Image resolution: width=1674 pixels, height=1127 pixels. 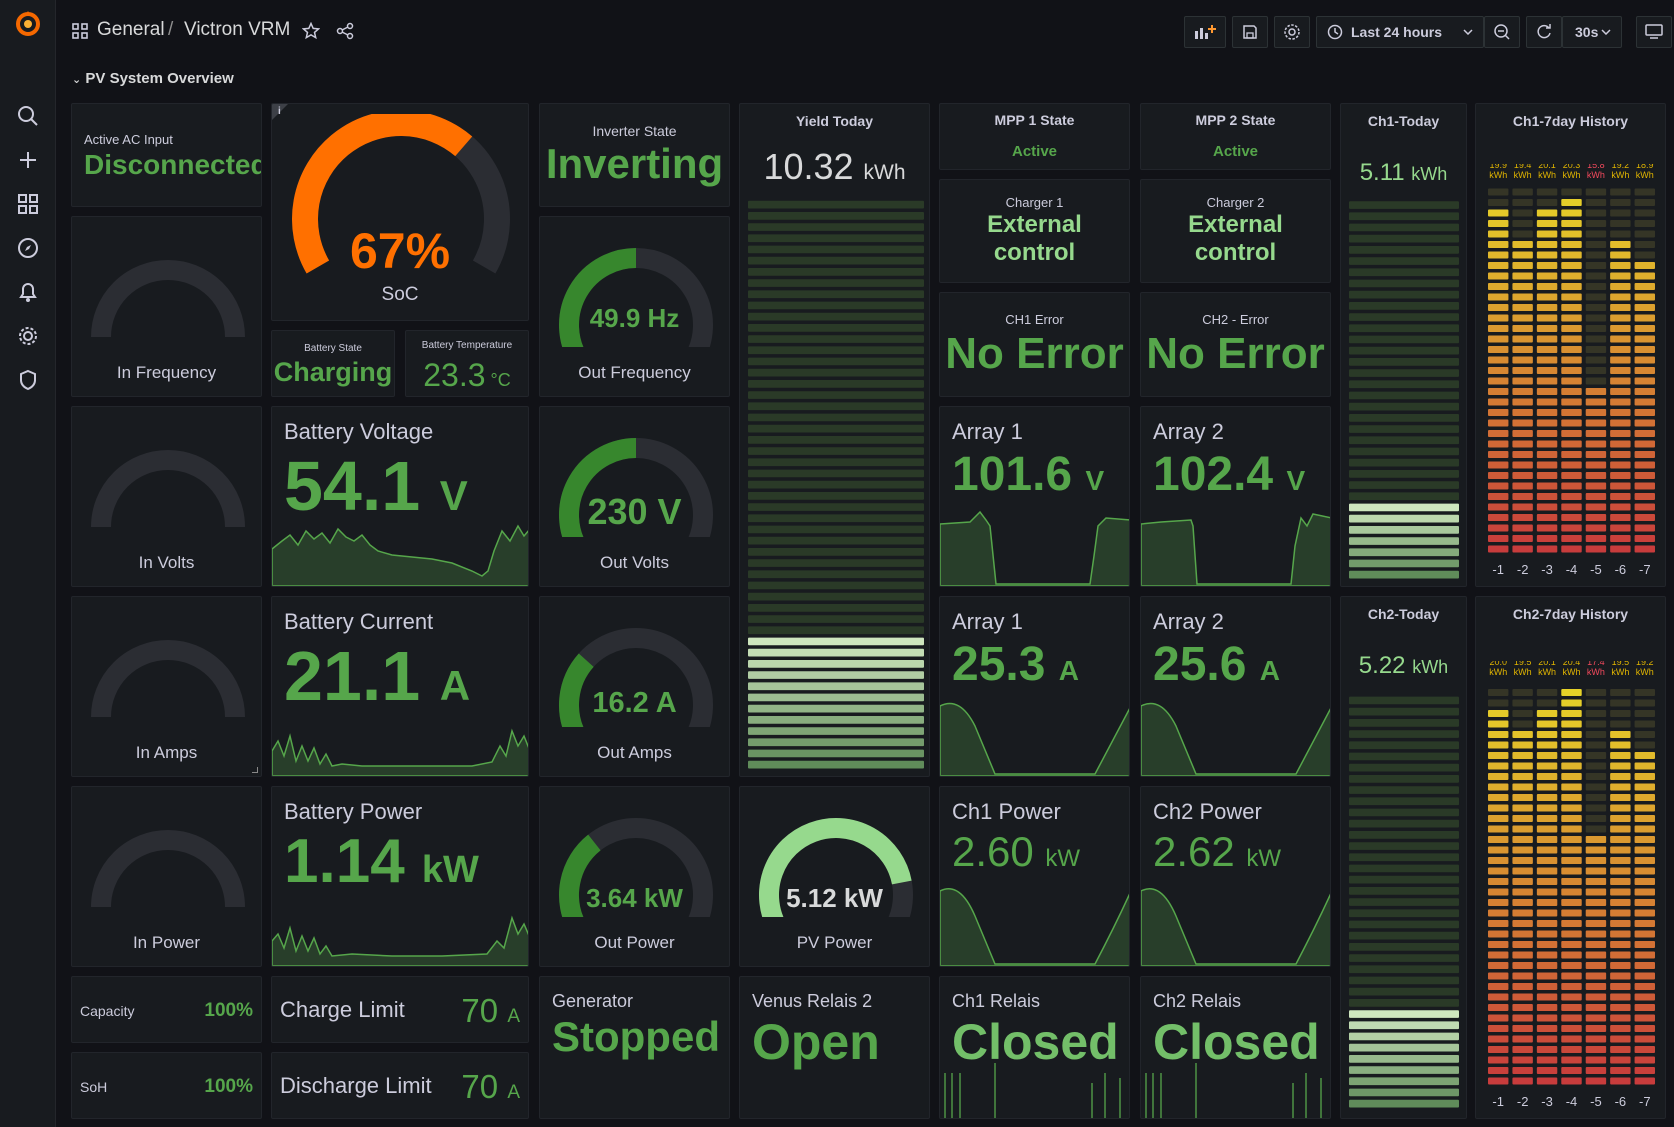 What do you see at coordinates (28, 292) in the screenshot?
I see `alerting-icon` at bounding box center [28, 292].